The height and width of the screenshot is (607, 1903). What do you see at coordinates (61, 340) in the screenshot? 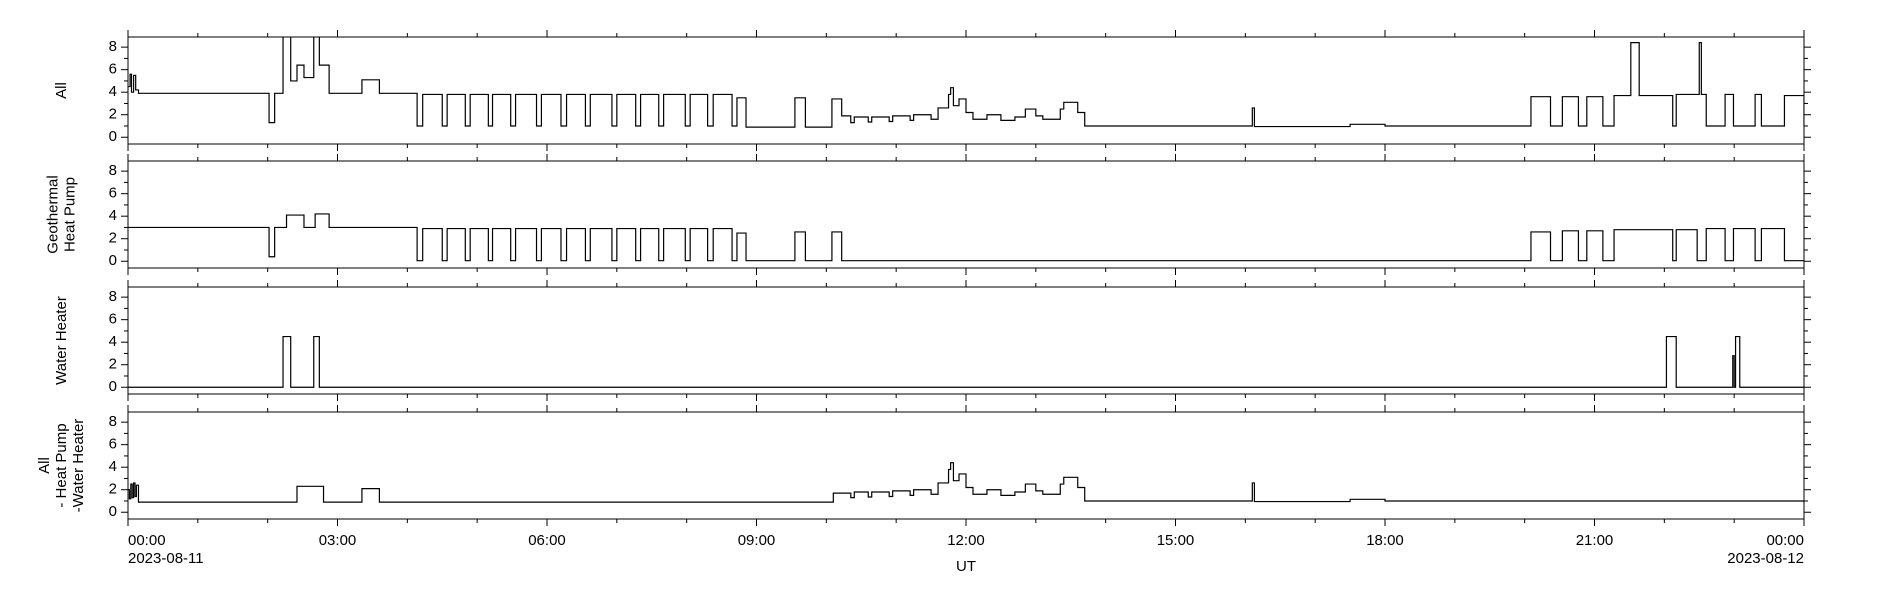
I see `y-axis-label: Water Heater` at bounding box center [61, 340].